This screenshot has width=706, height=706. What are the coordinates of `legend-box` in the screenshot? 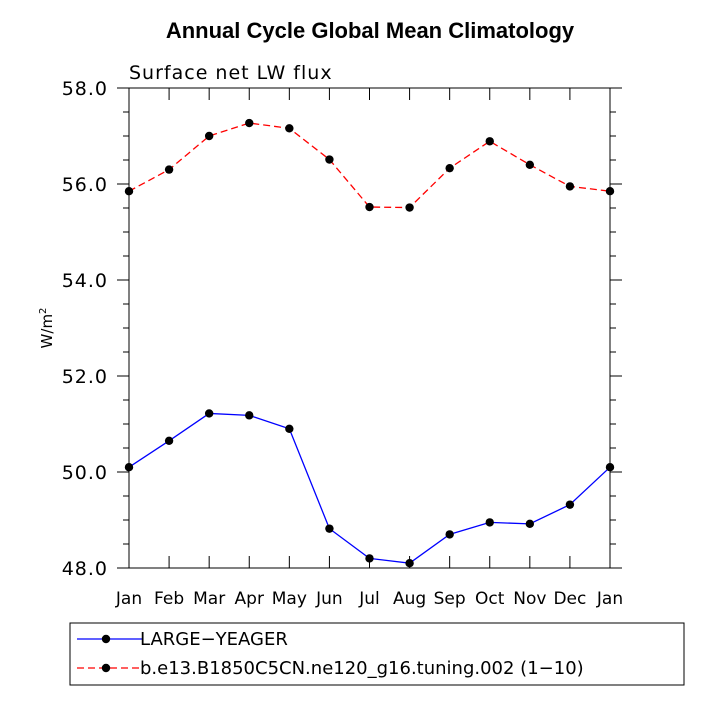 It's located at (377, 654).